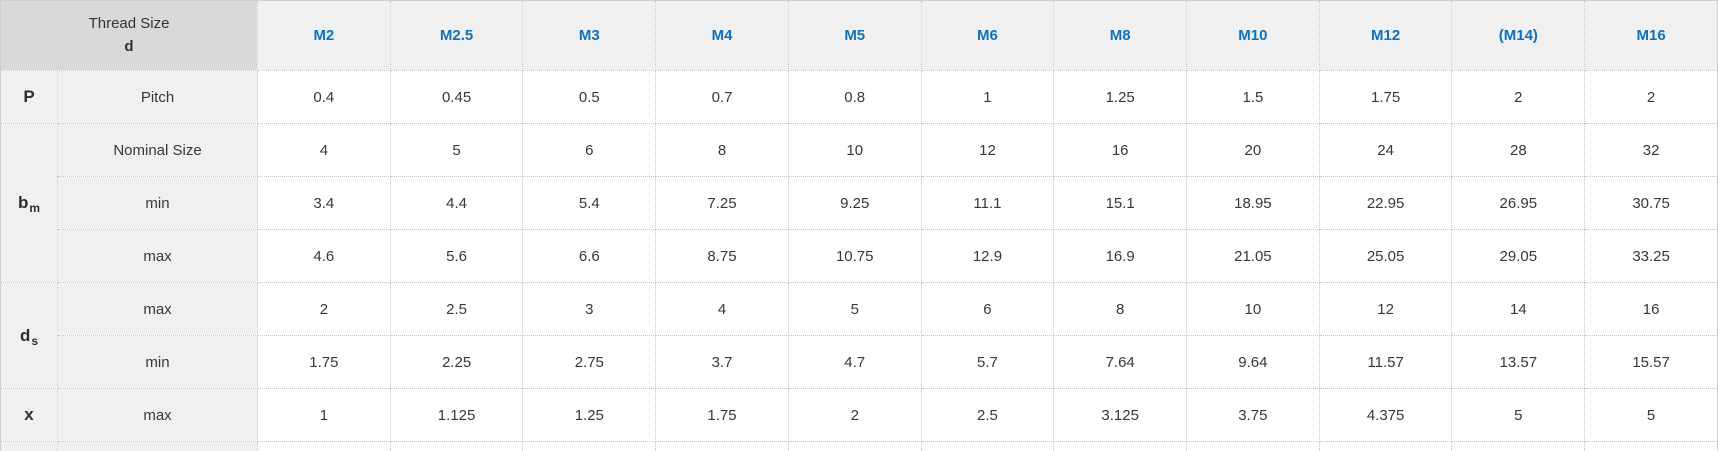 This screenshot has height=451, width=1718. I want to click on value-cell: 12.9, so click(987, 256).